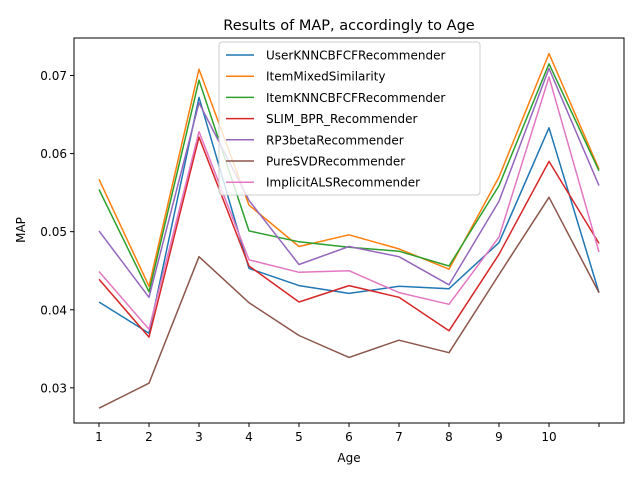 Image resolution: width=640 pixels, height=480 pixels. Describe the element at coordinates (348, 458) in the screenshot. I see `x-axis-label: Age` at that location.